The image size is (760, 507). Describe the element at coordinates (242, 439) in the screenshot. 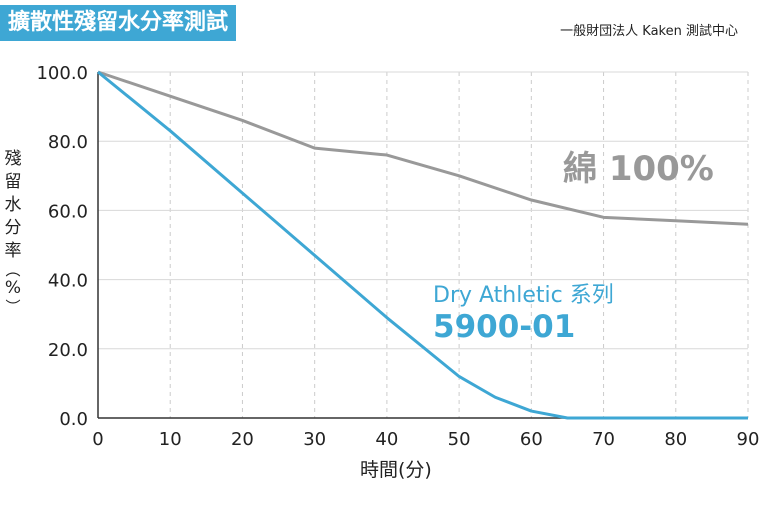

I see `x-tick-label: 20` at that location.